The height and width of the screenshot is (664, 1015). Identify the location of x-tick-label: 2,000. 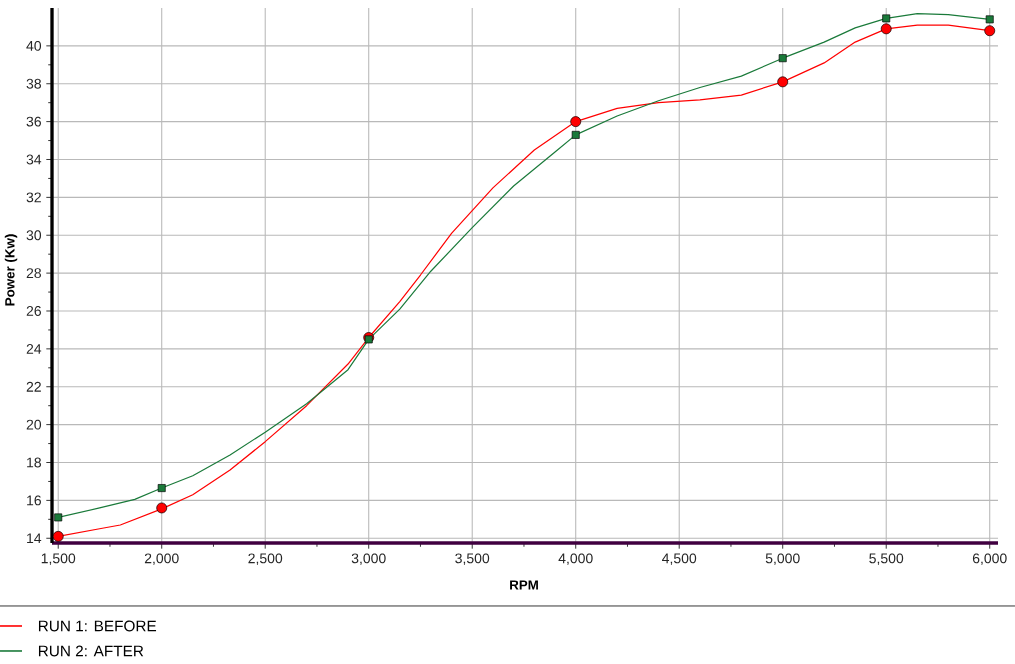
(161, 559).